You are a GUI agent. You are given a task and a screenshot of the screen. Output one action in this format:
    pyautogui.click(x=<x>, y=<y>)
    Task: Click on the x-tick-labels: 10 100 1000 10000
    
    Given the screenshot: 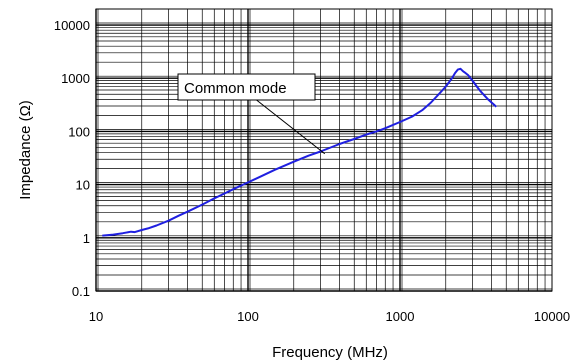 What is the action you would take?
    pyautogui.click(x=329, y=316)
    